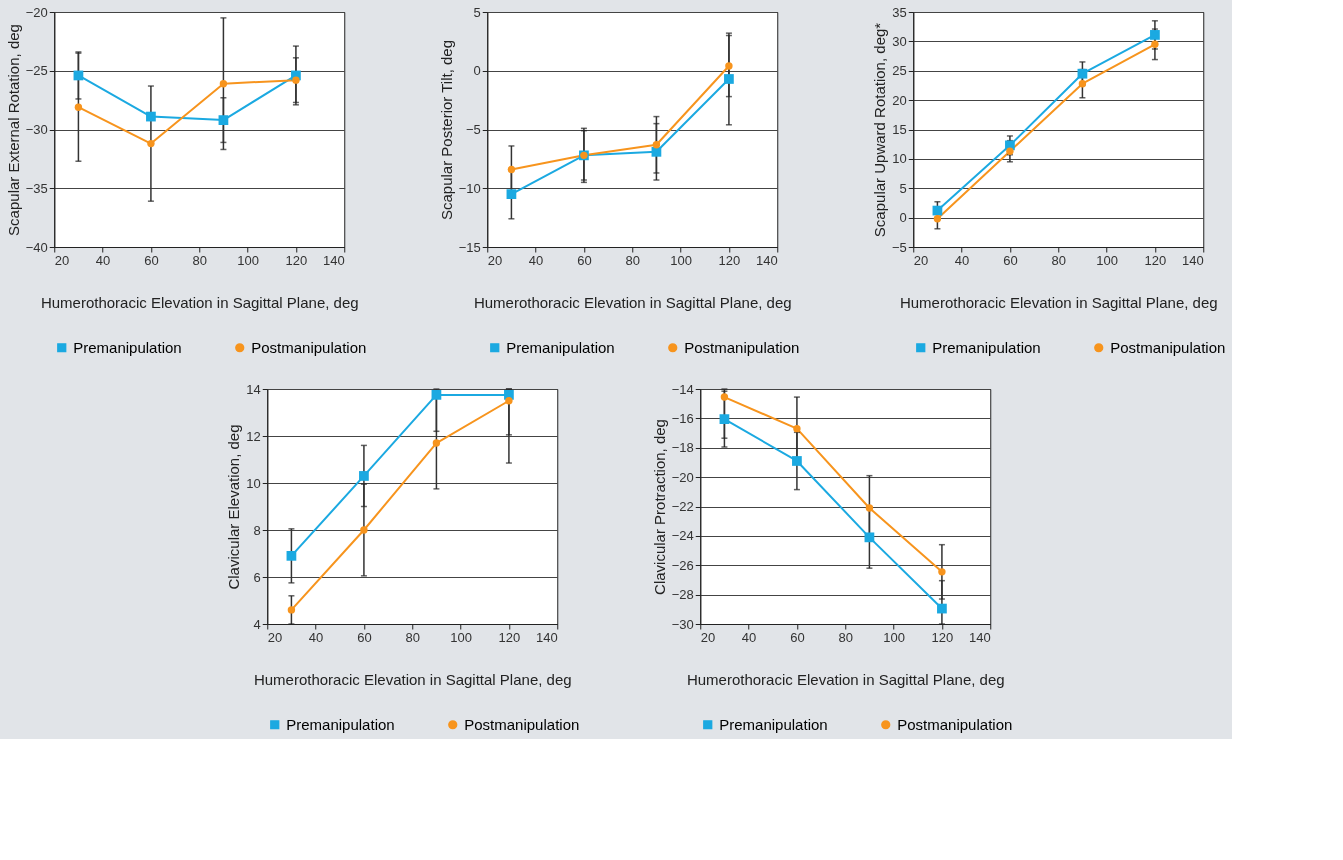 This screenshot has width=1343, height=860. I want to click on y-axis-title: Clavicular Protraction, deg, so click(659, 507).